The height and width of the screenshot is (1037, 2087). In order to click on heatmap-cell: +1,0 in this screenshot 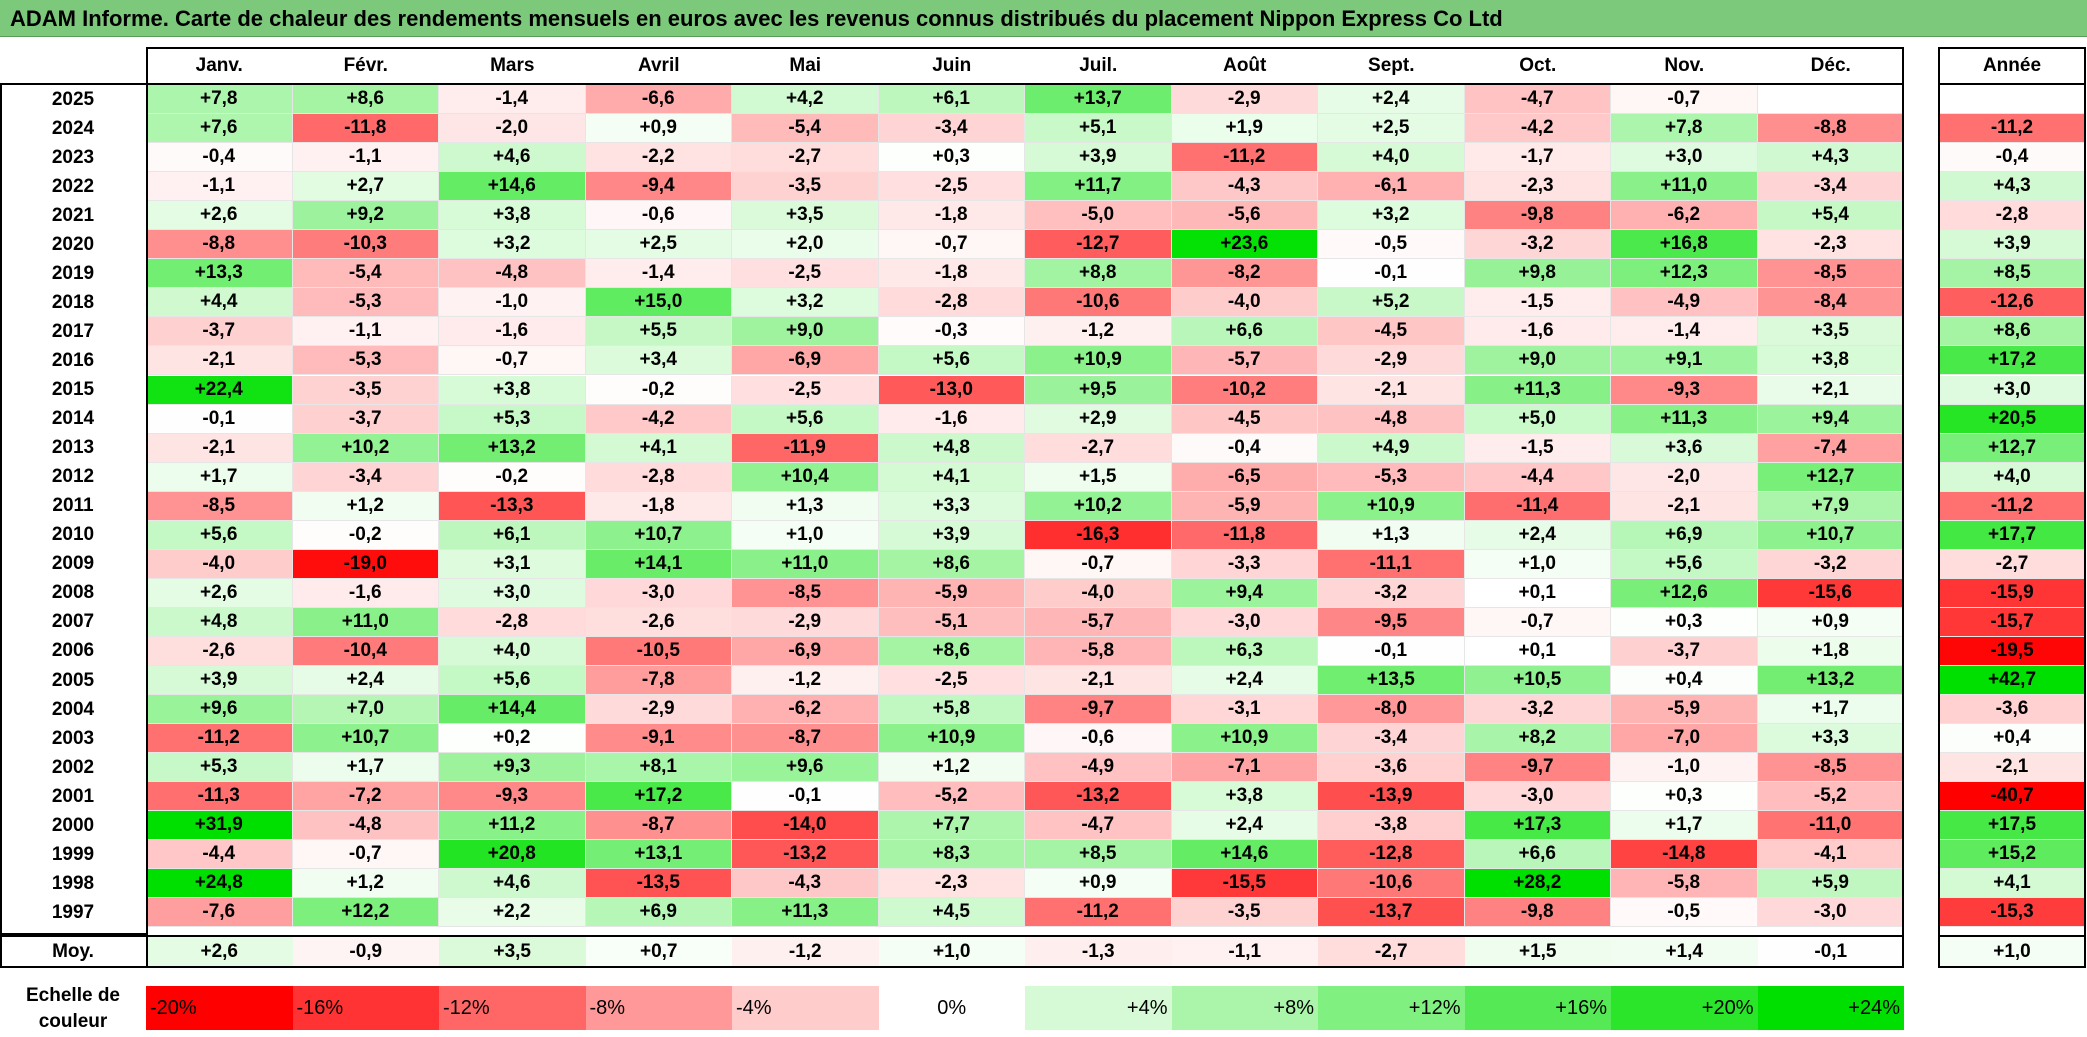, I will do `click(1537, 564)`.